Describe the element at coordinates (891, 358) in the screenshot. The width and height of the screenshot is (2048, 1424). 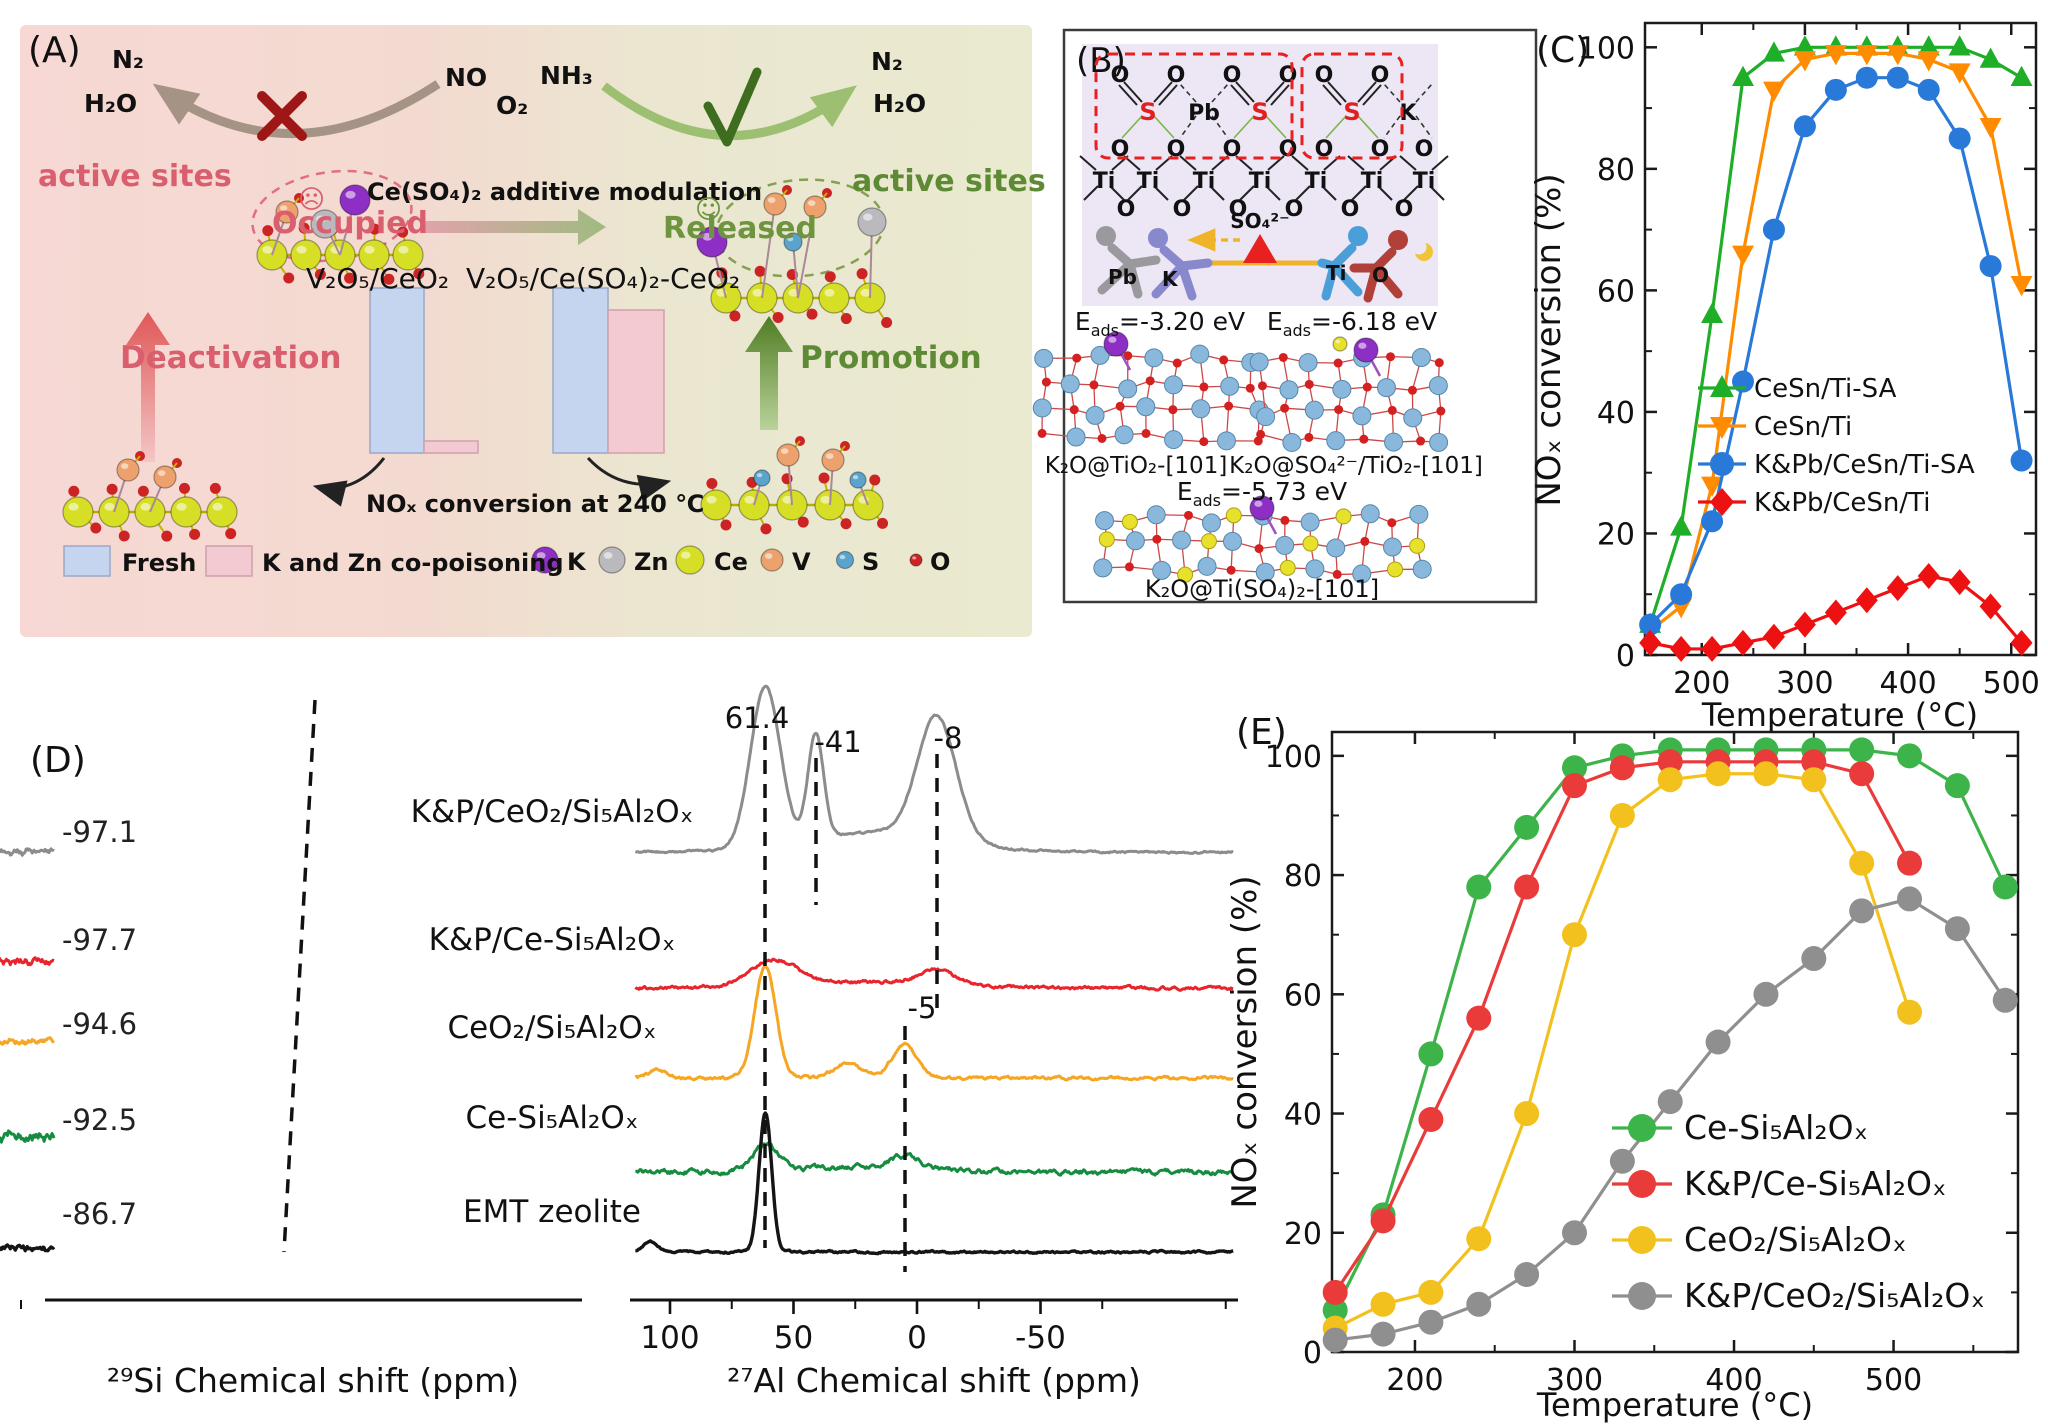
I see `label-promotion: Promotion` at that location.